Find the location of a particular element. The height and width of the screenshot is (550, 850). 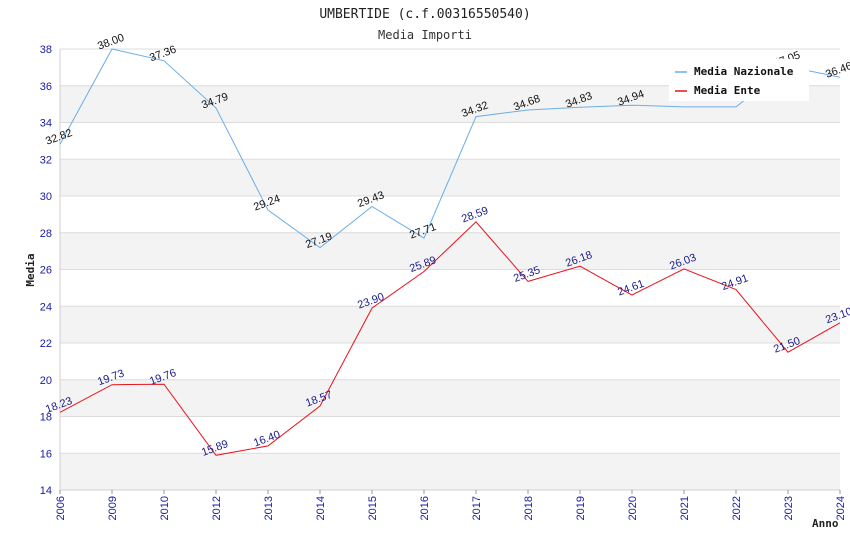

x-tick-label: 2014 is located at coordinates (321, 508).